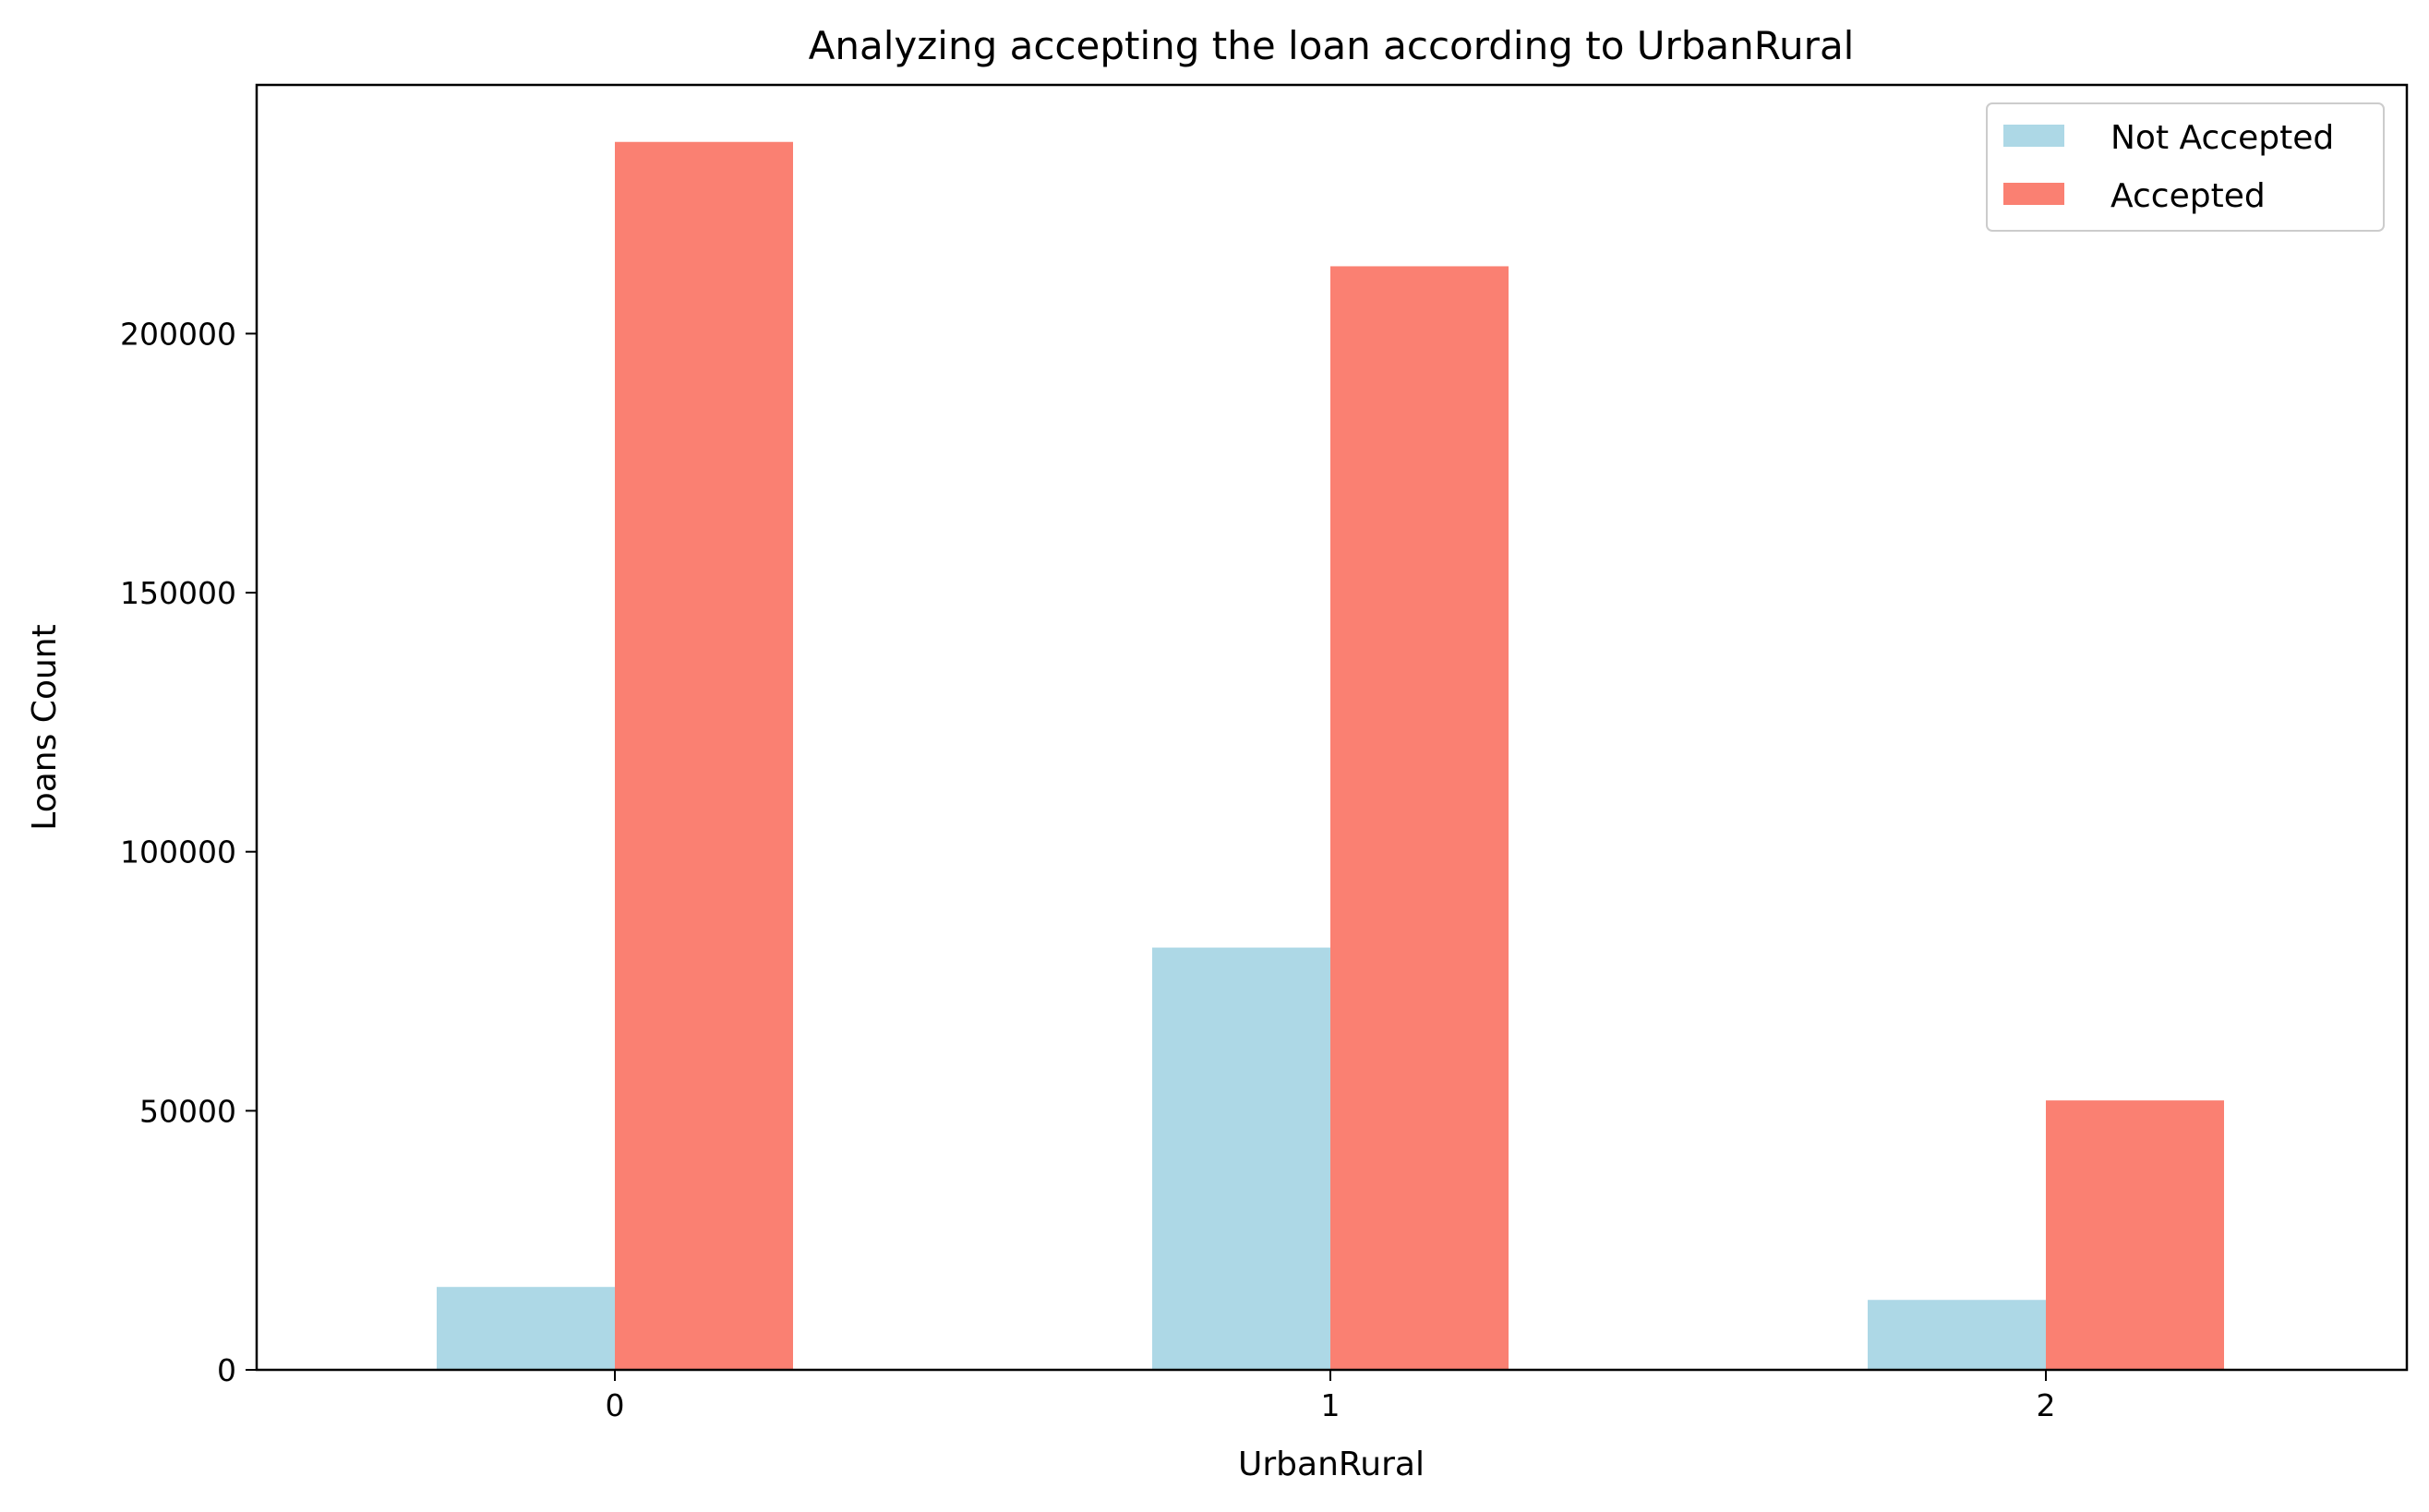  I want to click on y-tick-label: 150000, so click(178, 593).